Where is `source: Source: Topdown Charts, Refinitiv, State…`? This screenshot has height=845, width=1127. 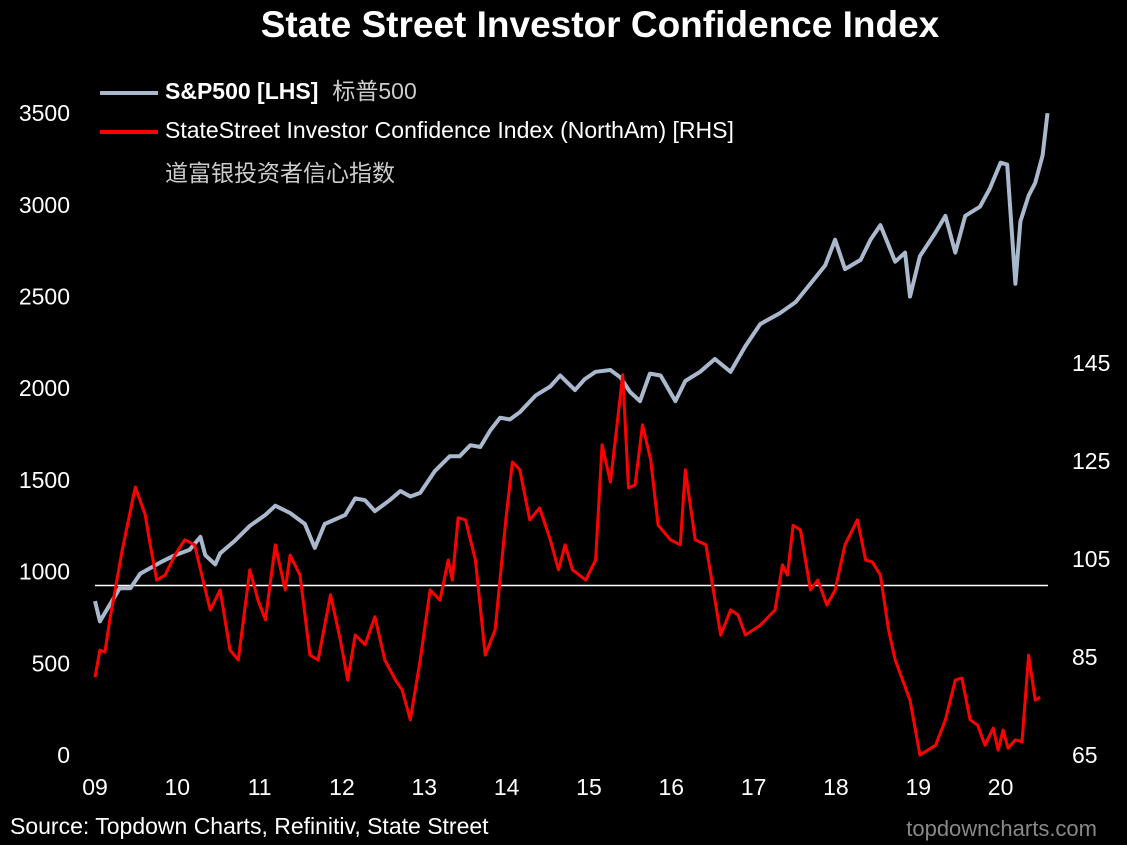 source: Source: Topdown Charts, Refinitiv, State… is located at coordinates (249, 826).